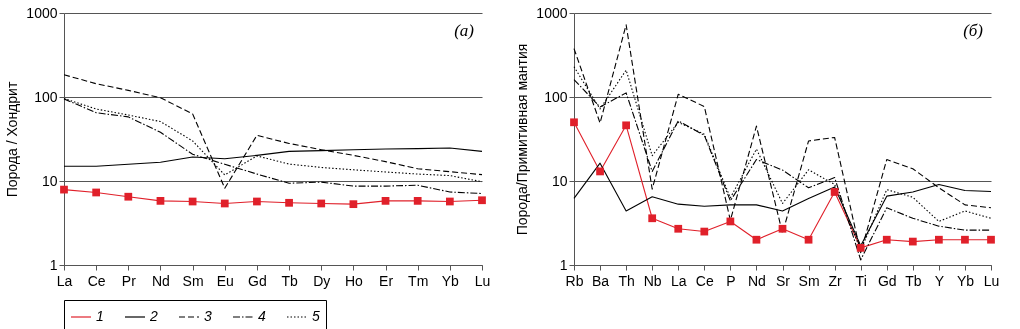 The height and width of the screenshot is (329, 1020). What do you see at coordinates (574, 280) in the screenshot?
I see `x-tick-label: Rb` at bounding box center [574, 280].